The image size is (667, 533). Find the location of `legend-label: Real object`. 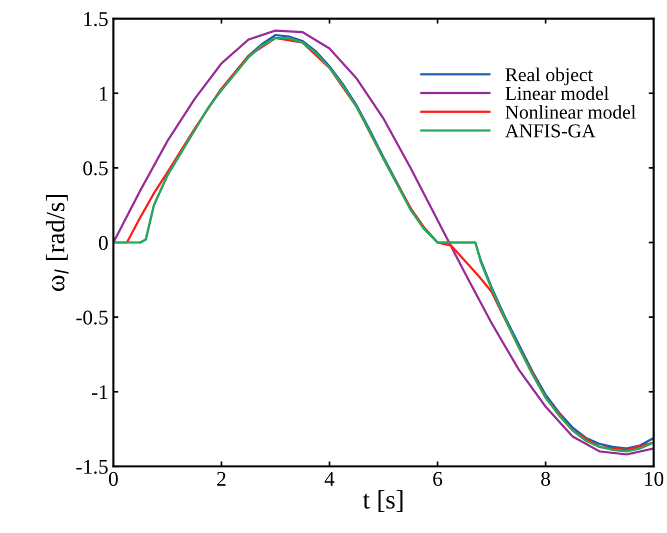

legend-label: Real object is located at coordinates (549, 77).